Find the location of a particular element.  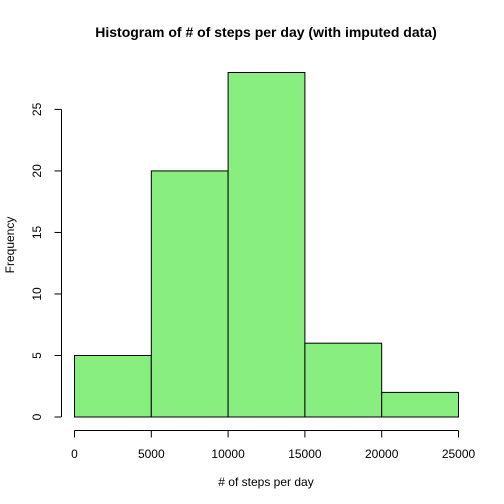

y-axis-label: Frequency is located at coordinates (10, 245).